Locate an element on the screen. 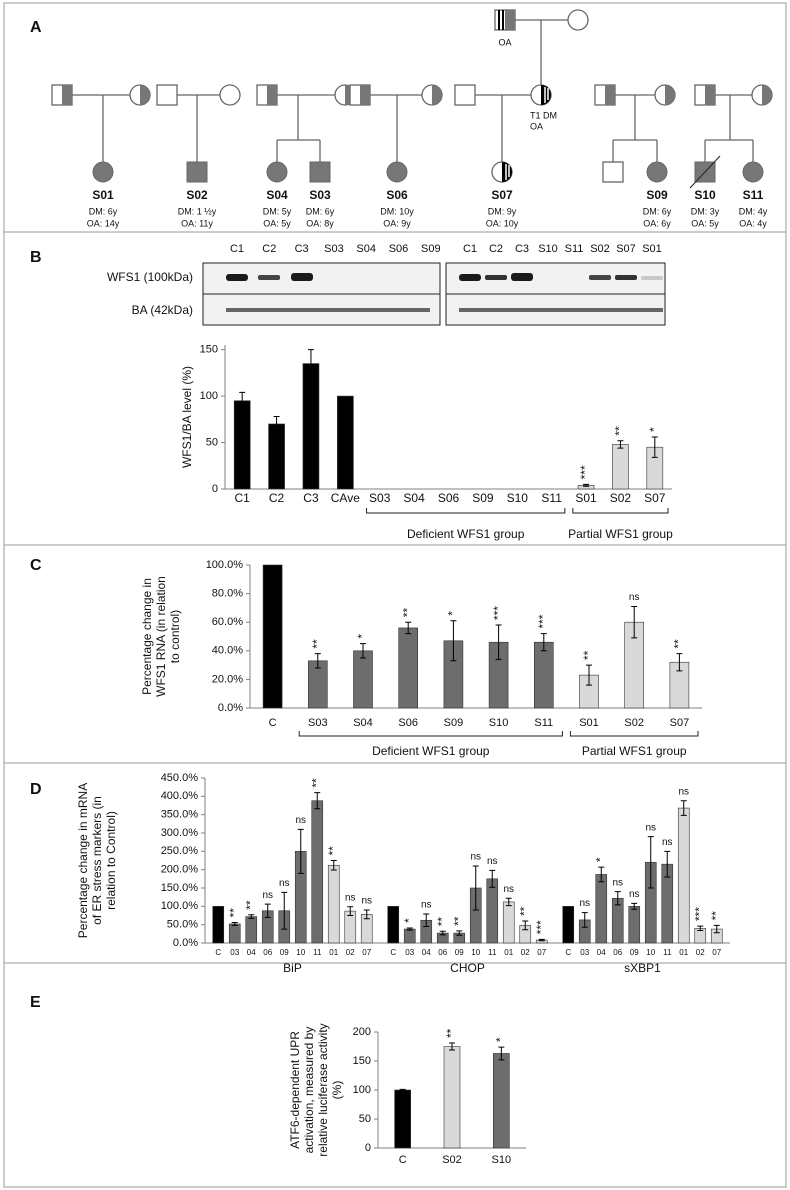 This screenshot has height=1190, width=790. x-tick-label: S04 is located at coordinates (363, 723).